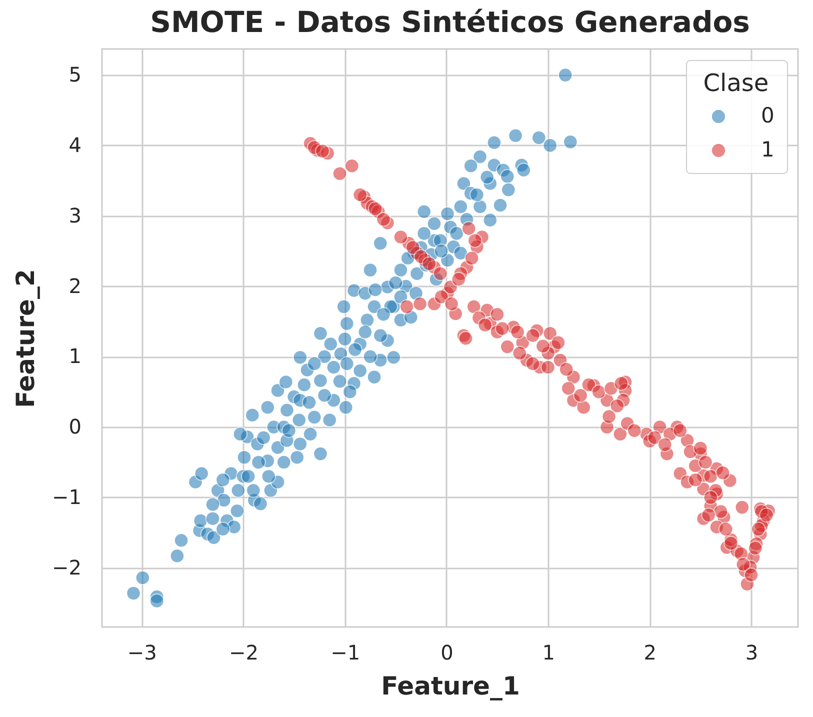 The image size is (813, 717). Describe the element at coordinates (142, 652) in the screenshot. I see `x-tick-label: −3` at that location.